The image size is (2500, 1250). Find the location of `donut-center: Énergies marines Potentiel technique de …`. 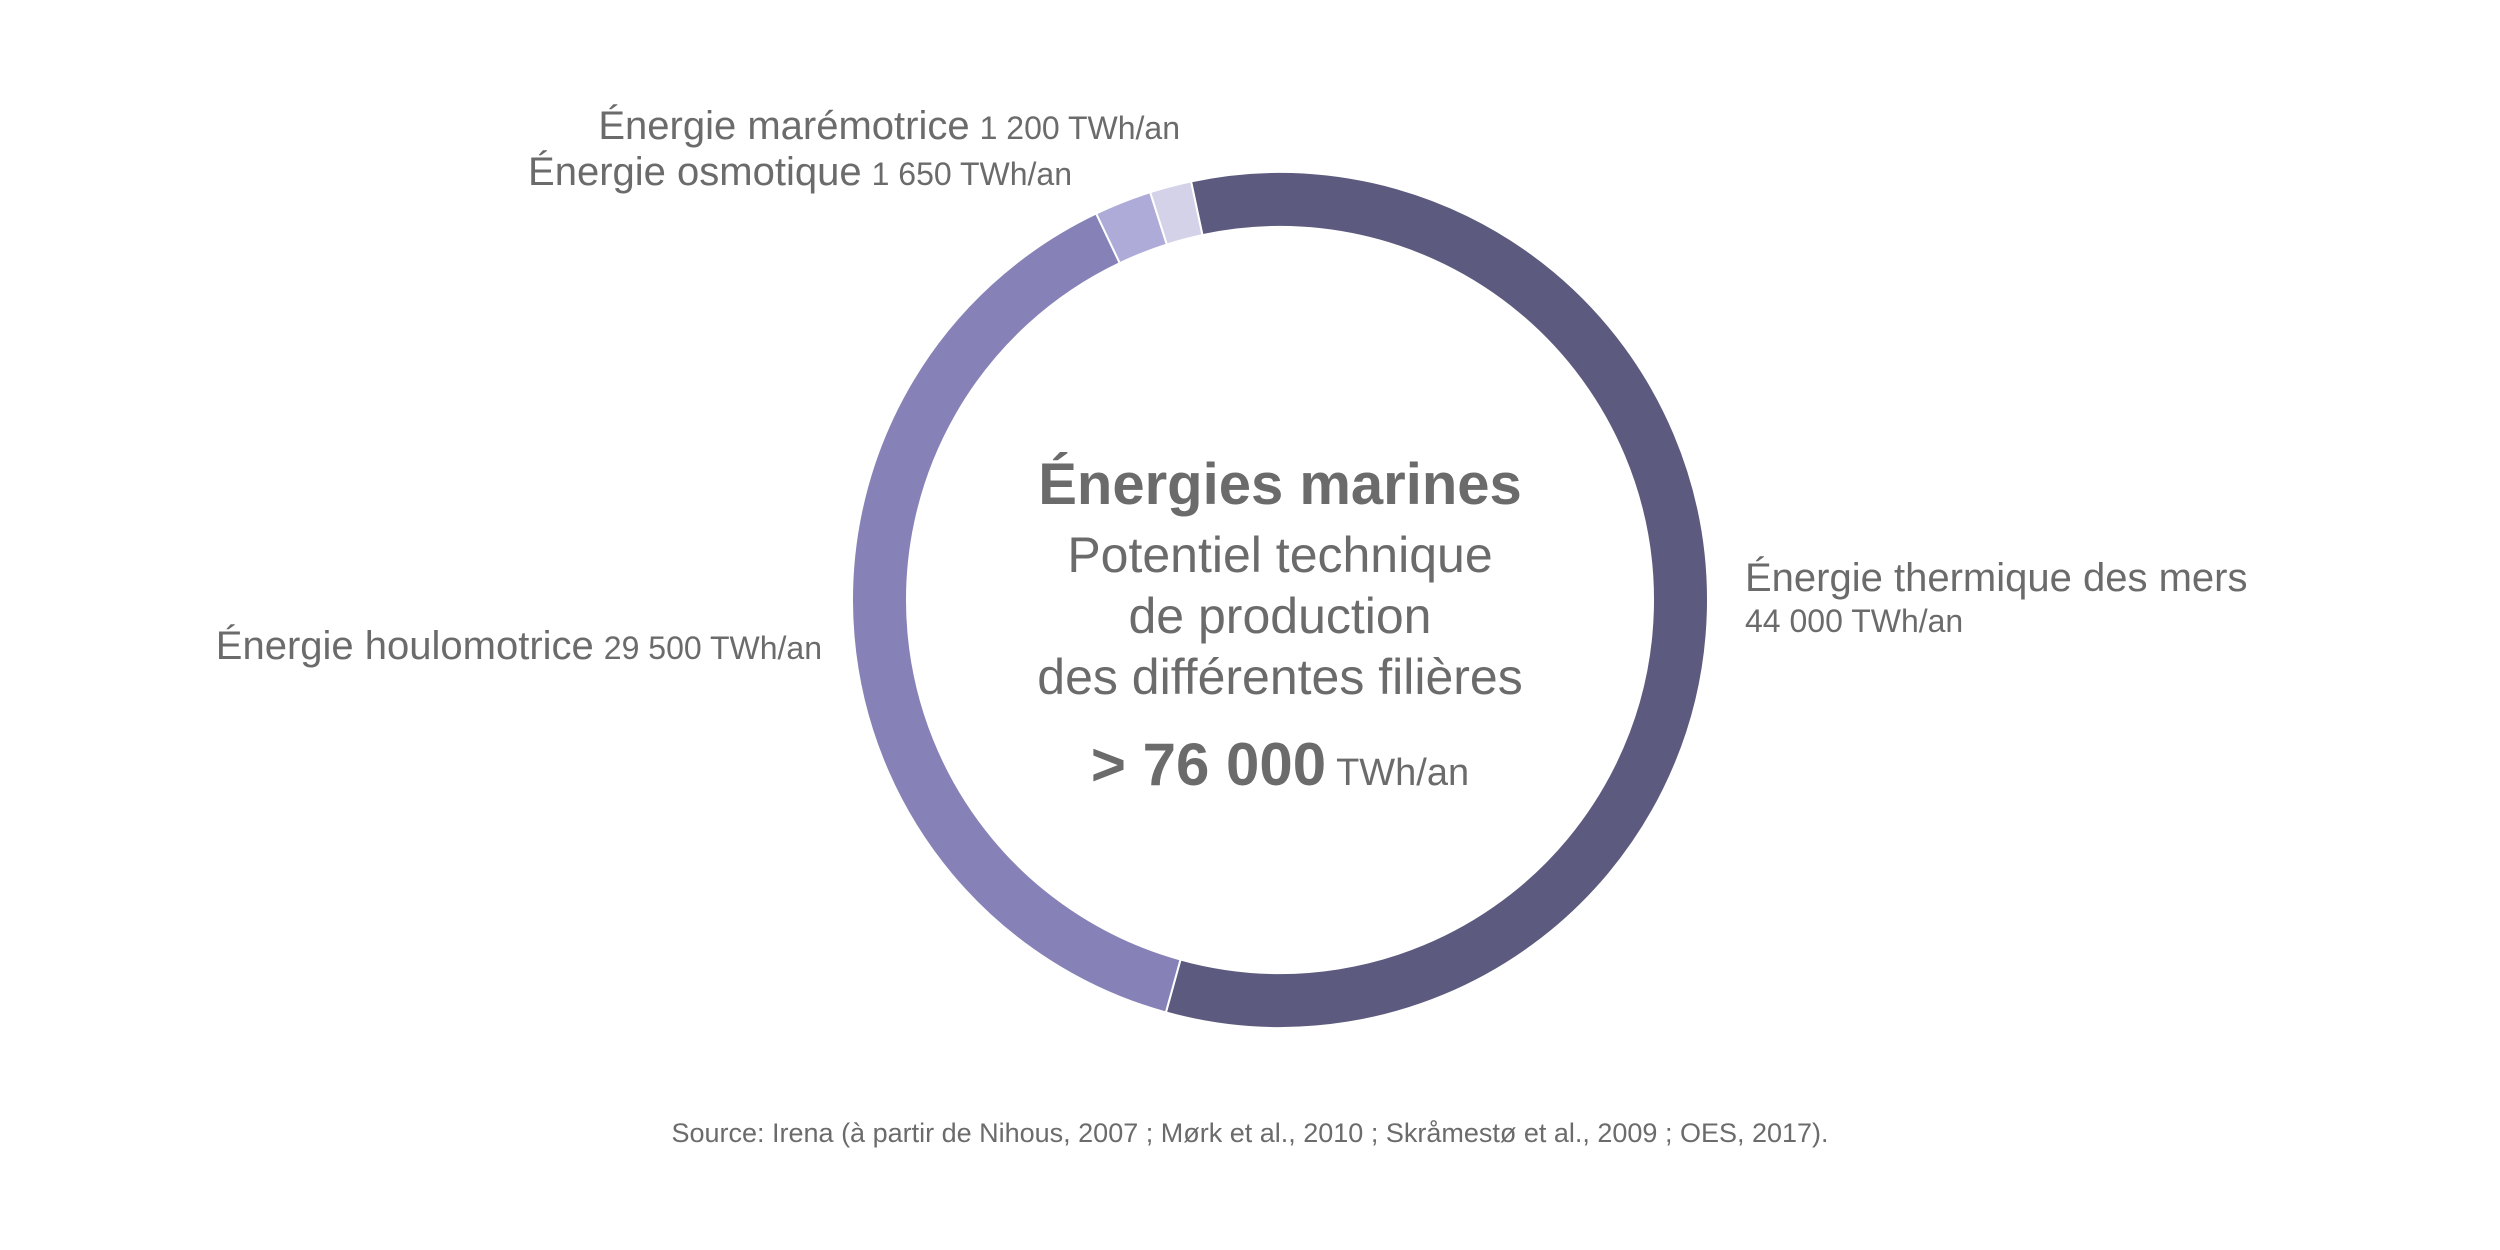

donut-center: Énergies marines Potentiel technique de … is located at coordinates (1280, 625).